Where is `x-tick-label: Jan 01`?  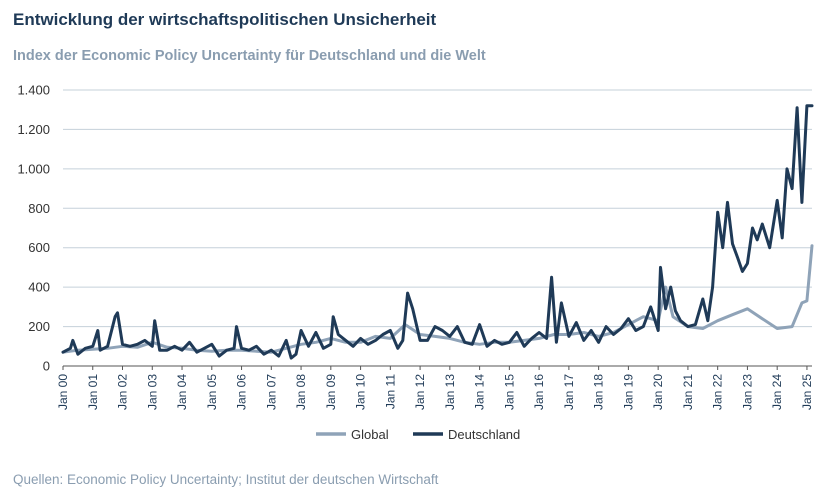 x-tick-label: Jan 01 is located at coordinates (93, 392).